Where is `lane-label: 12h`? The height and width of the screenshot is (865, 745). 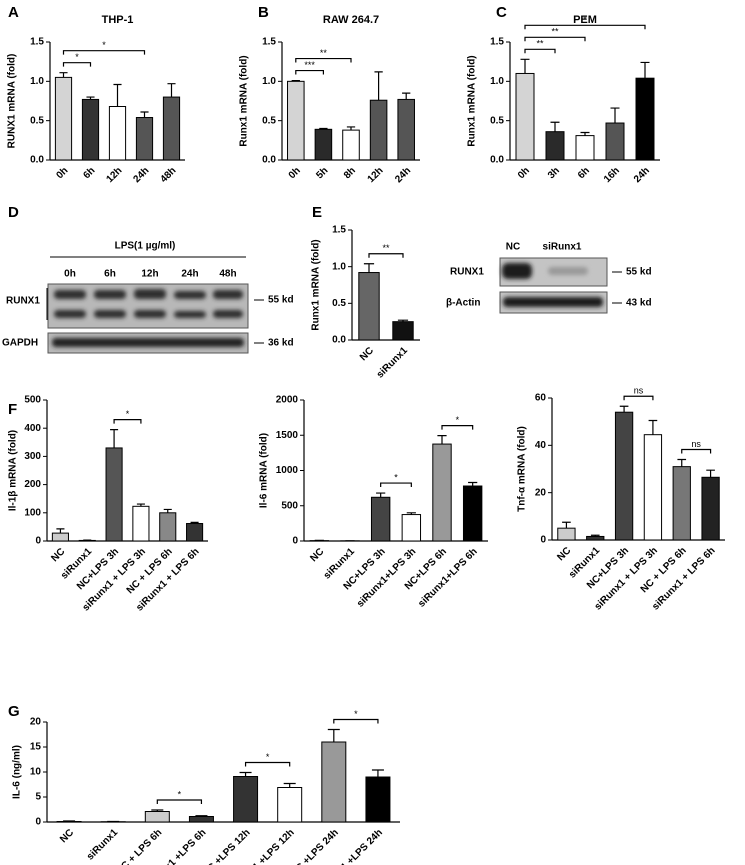 lane-label: 12h is located at coordinates (149, 274).